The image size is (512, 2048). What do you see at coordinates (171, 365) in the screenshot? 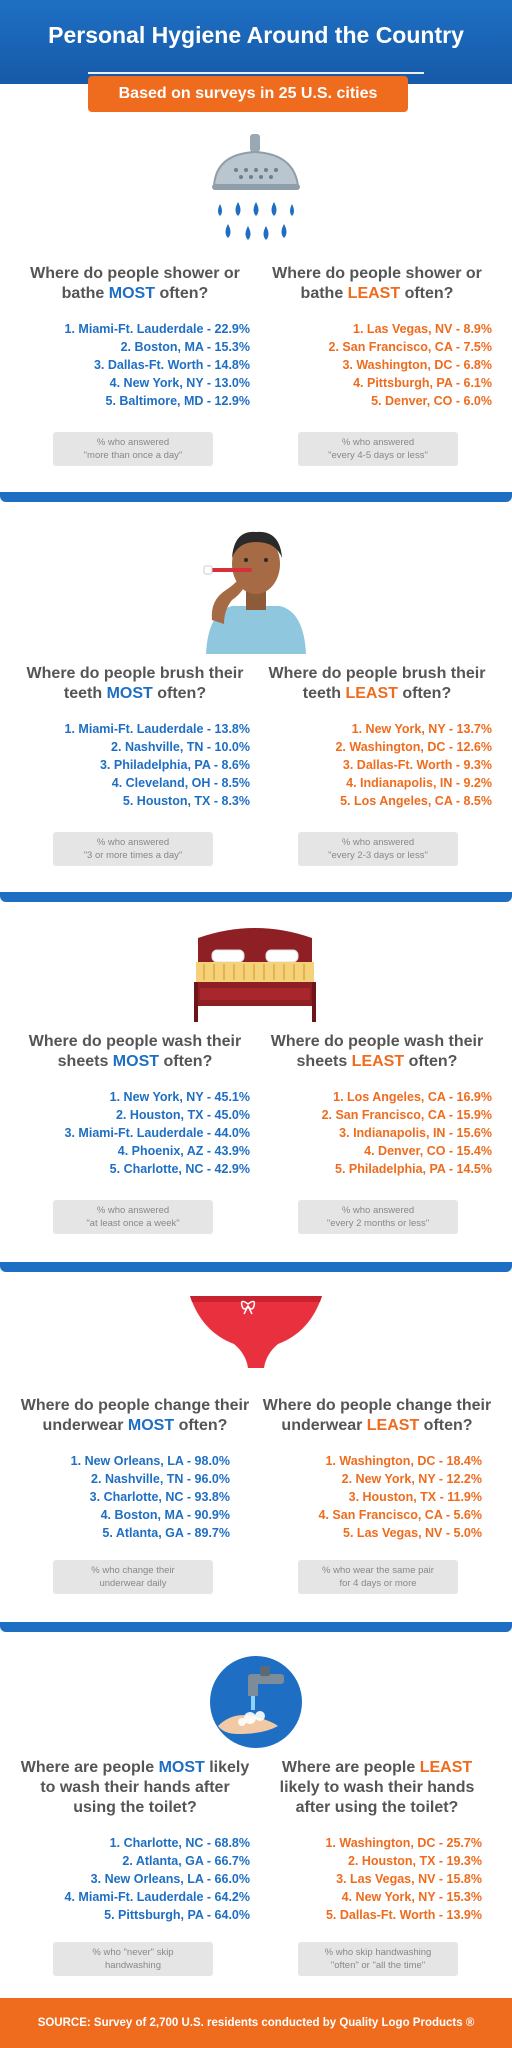
I see `list-item: 3. Dallas-Ft. Worth - 14.8%` at bounding box center [171, 365].